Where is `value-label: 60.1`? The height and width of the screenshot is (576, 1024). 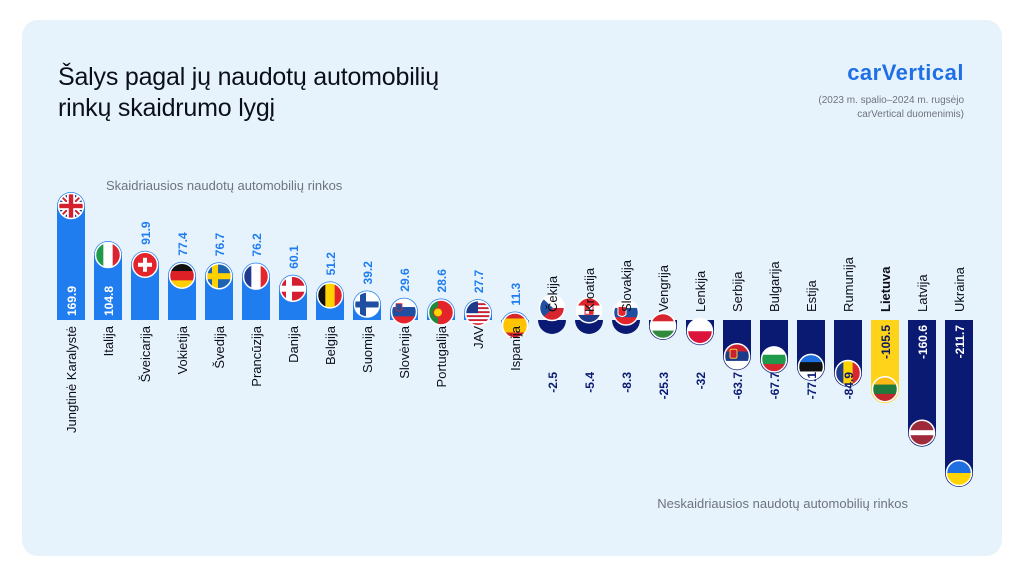
value-label: 60.1 is located at coordinates (294, 257).